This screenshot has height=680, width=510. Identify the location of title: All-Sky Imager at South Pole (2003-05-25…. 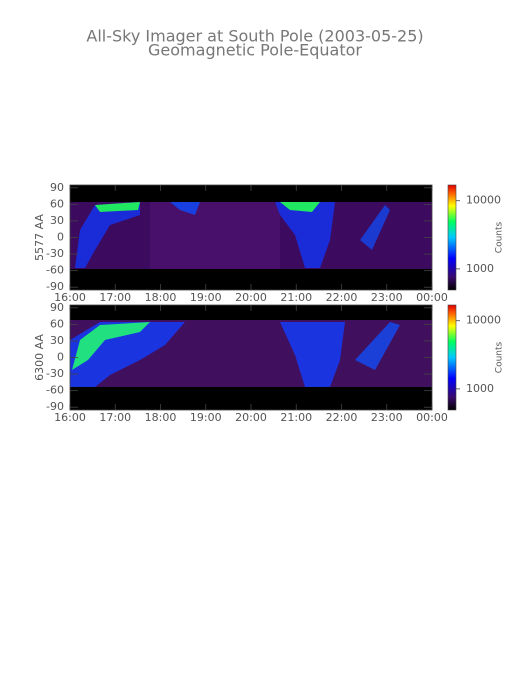
(254, 36).